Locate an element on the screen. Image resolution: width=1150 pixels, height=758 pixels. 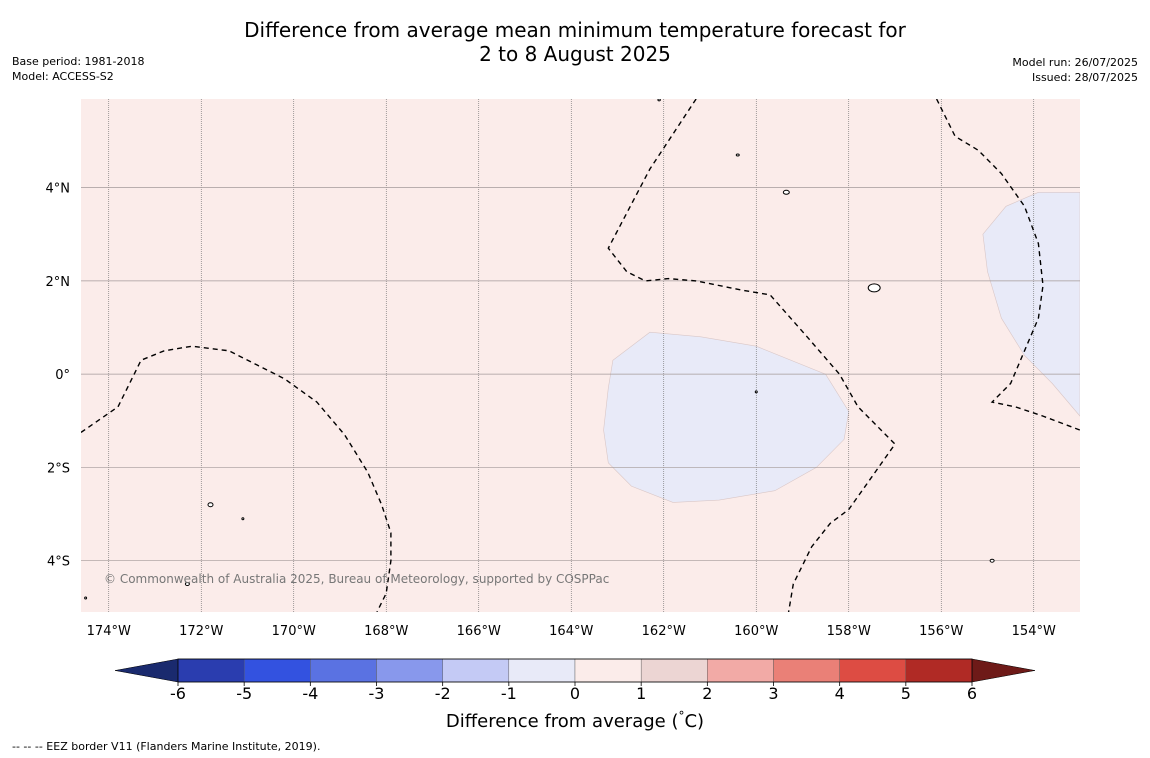
model-name: Model: ACCESS-S2 is located at coordinates (63, 76).